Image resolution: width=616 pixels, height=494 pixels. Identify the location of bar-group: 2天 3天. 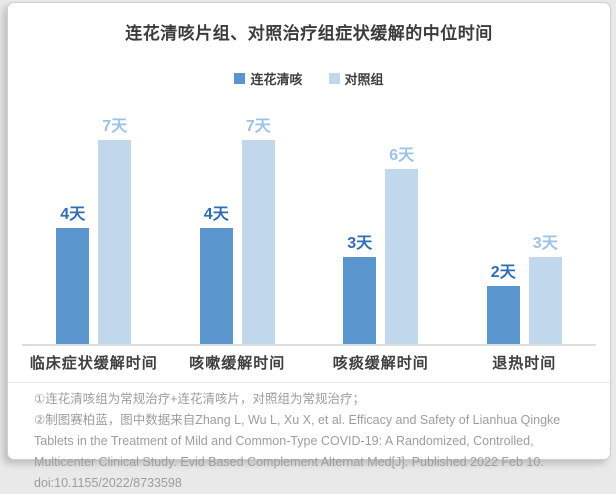
(525, 289).